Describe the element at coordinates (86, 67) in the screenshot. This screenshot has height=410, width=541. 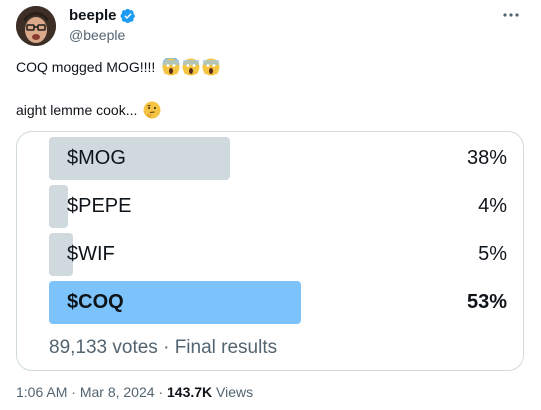
I see `tweet-text: COQ mogged MOG!!!!` at that location.